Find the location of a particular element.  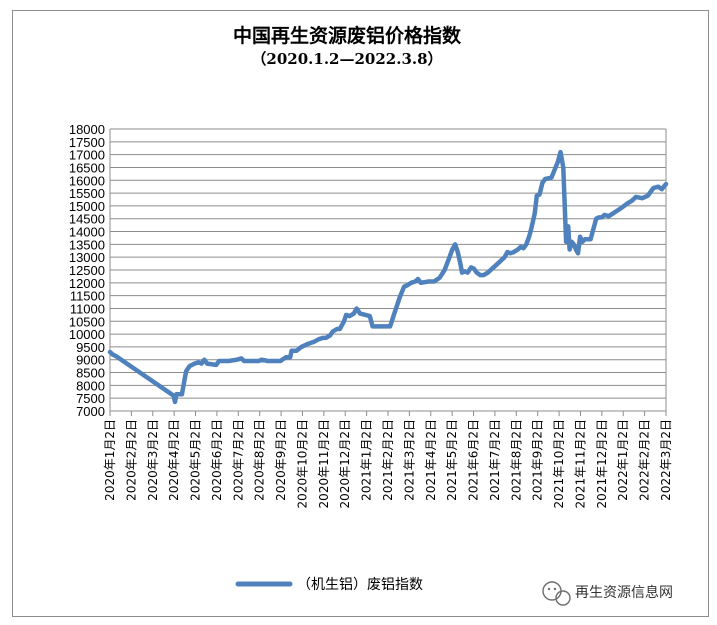

x-tick-label: 2020年7月2日 is located at coordinates (238, 460).